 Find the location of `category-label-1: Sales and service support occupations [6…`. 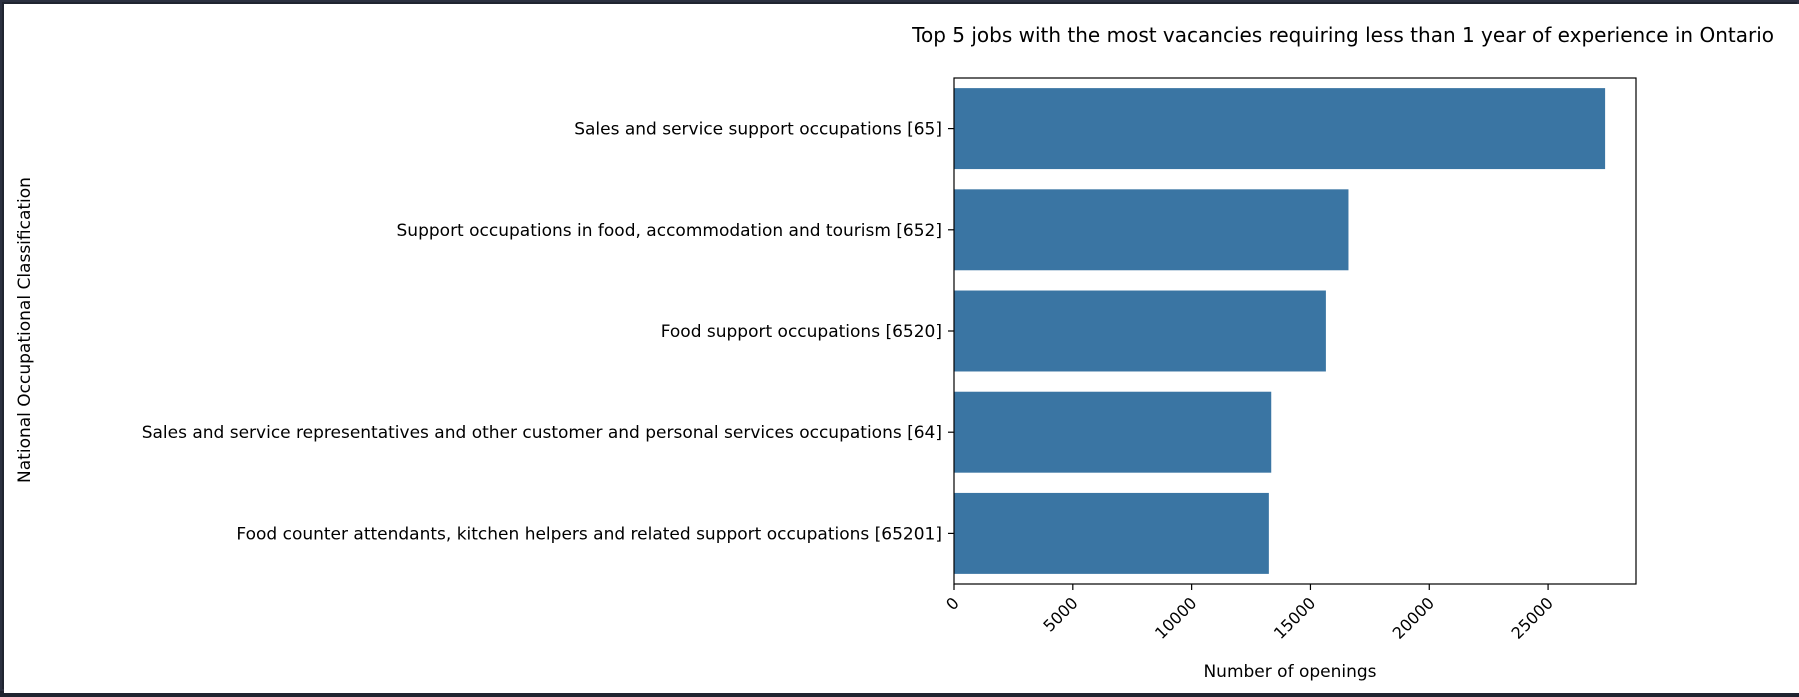

category-label-1: Sales and service support occupations [6… is located at coordinates (758, 130).